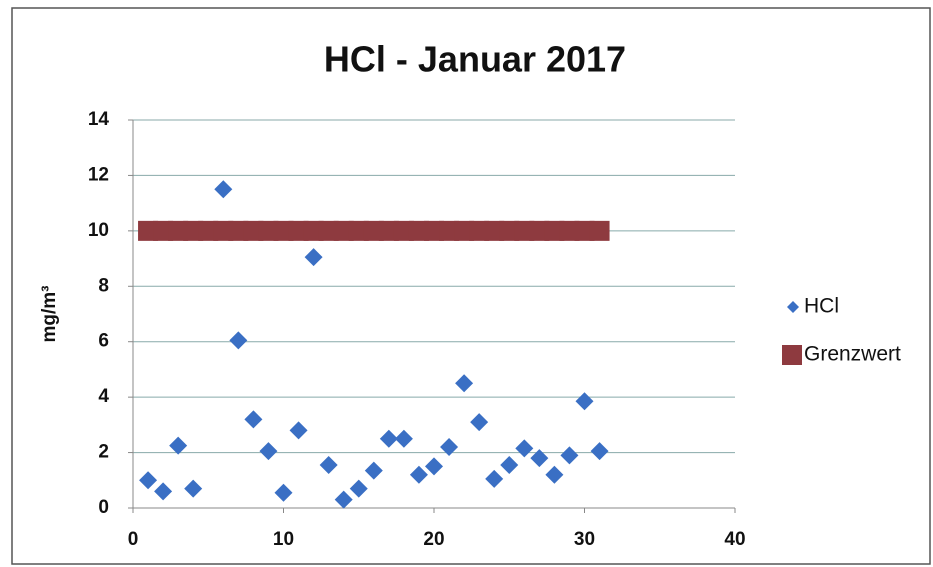  Describe the element at coordinates (433, 539) in the screenshot. I see `x-tick-label: 20` at that location.